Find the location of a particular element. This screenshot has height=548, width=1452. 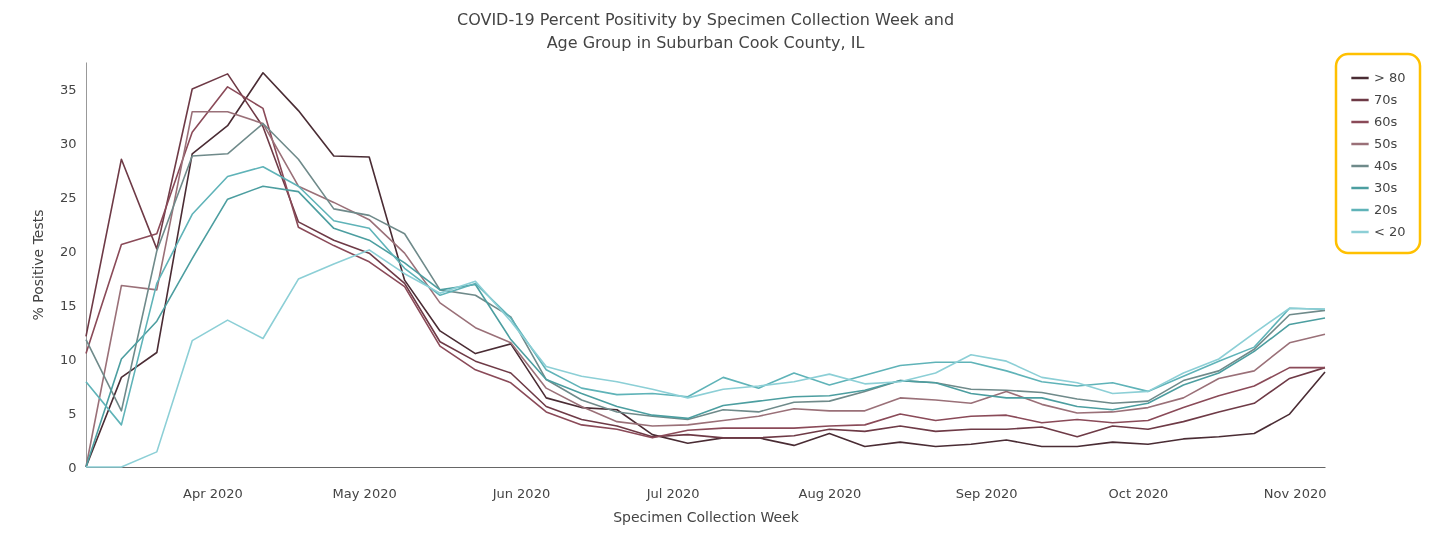

x-tick-label: May 2020 is located at coordinates (364, 493).